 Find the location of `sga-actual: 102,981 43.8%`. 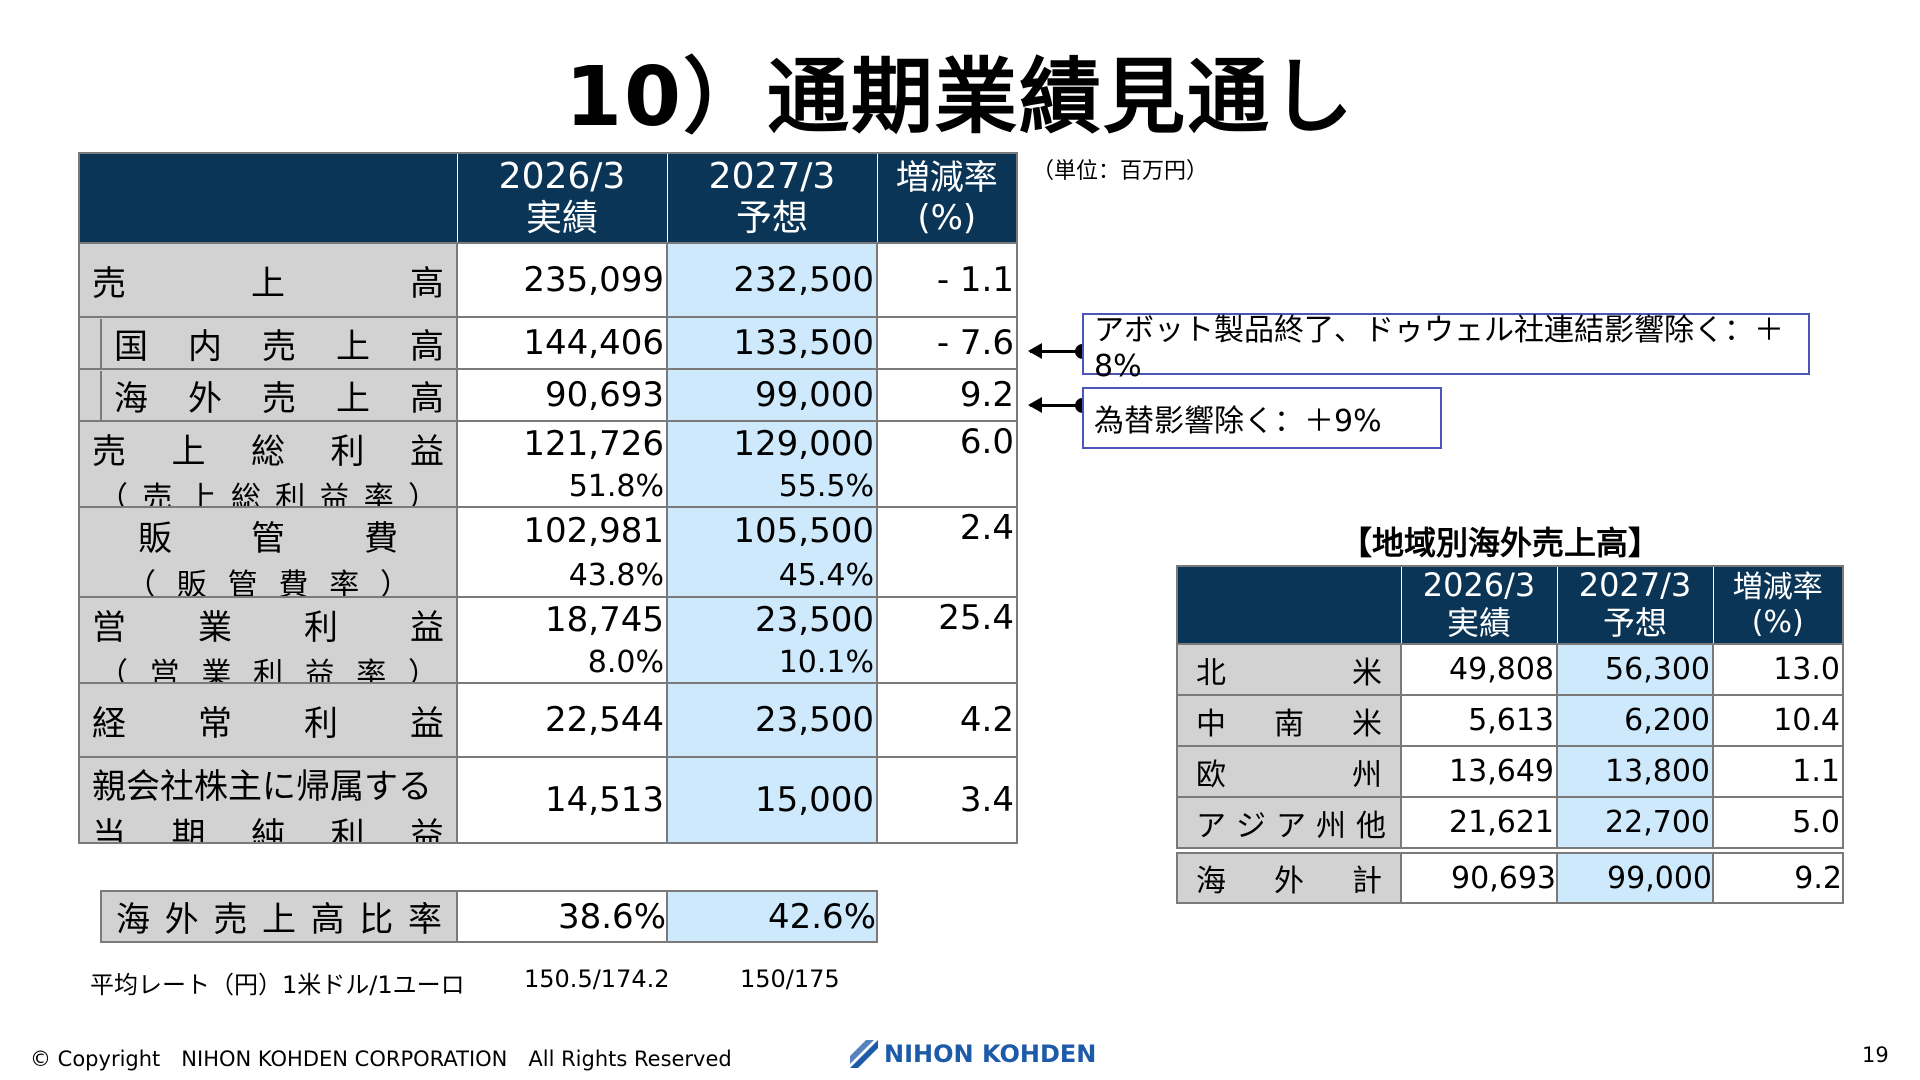

sga-actual: 102,981 43.8% is located at coordinates (562, 552).